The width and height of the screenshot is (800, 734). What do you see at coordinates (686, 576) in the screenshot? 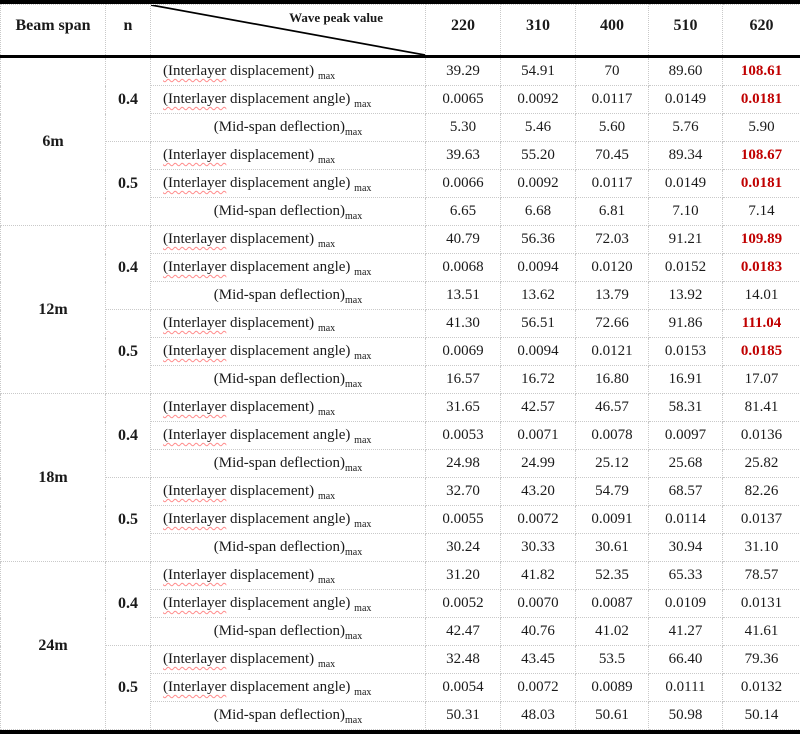
I see `value-cell: 65.33` at bounding box center [686, 576].